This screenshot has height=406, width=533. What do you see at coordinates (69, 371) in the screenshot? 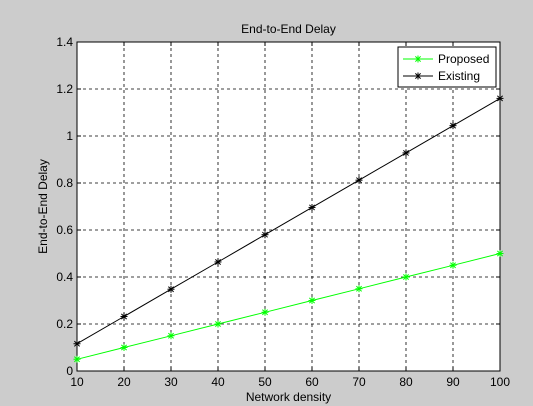
I see `y-tick-label: 0` at bounding box center [69, 371].